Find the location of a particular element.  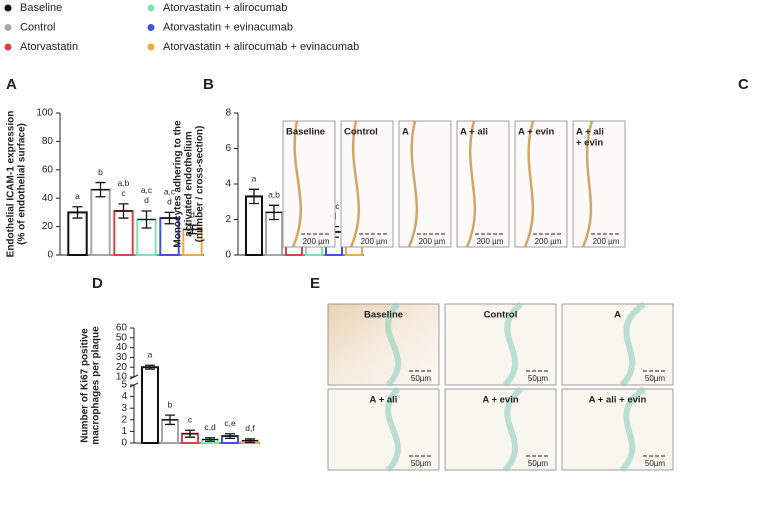

significance-label: c,d is located at coordinates (210, 427).